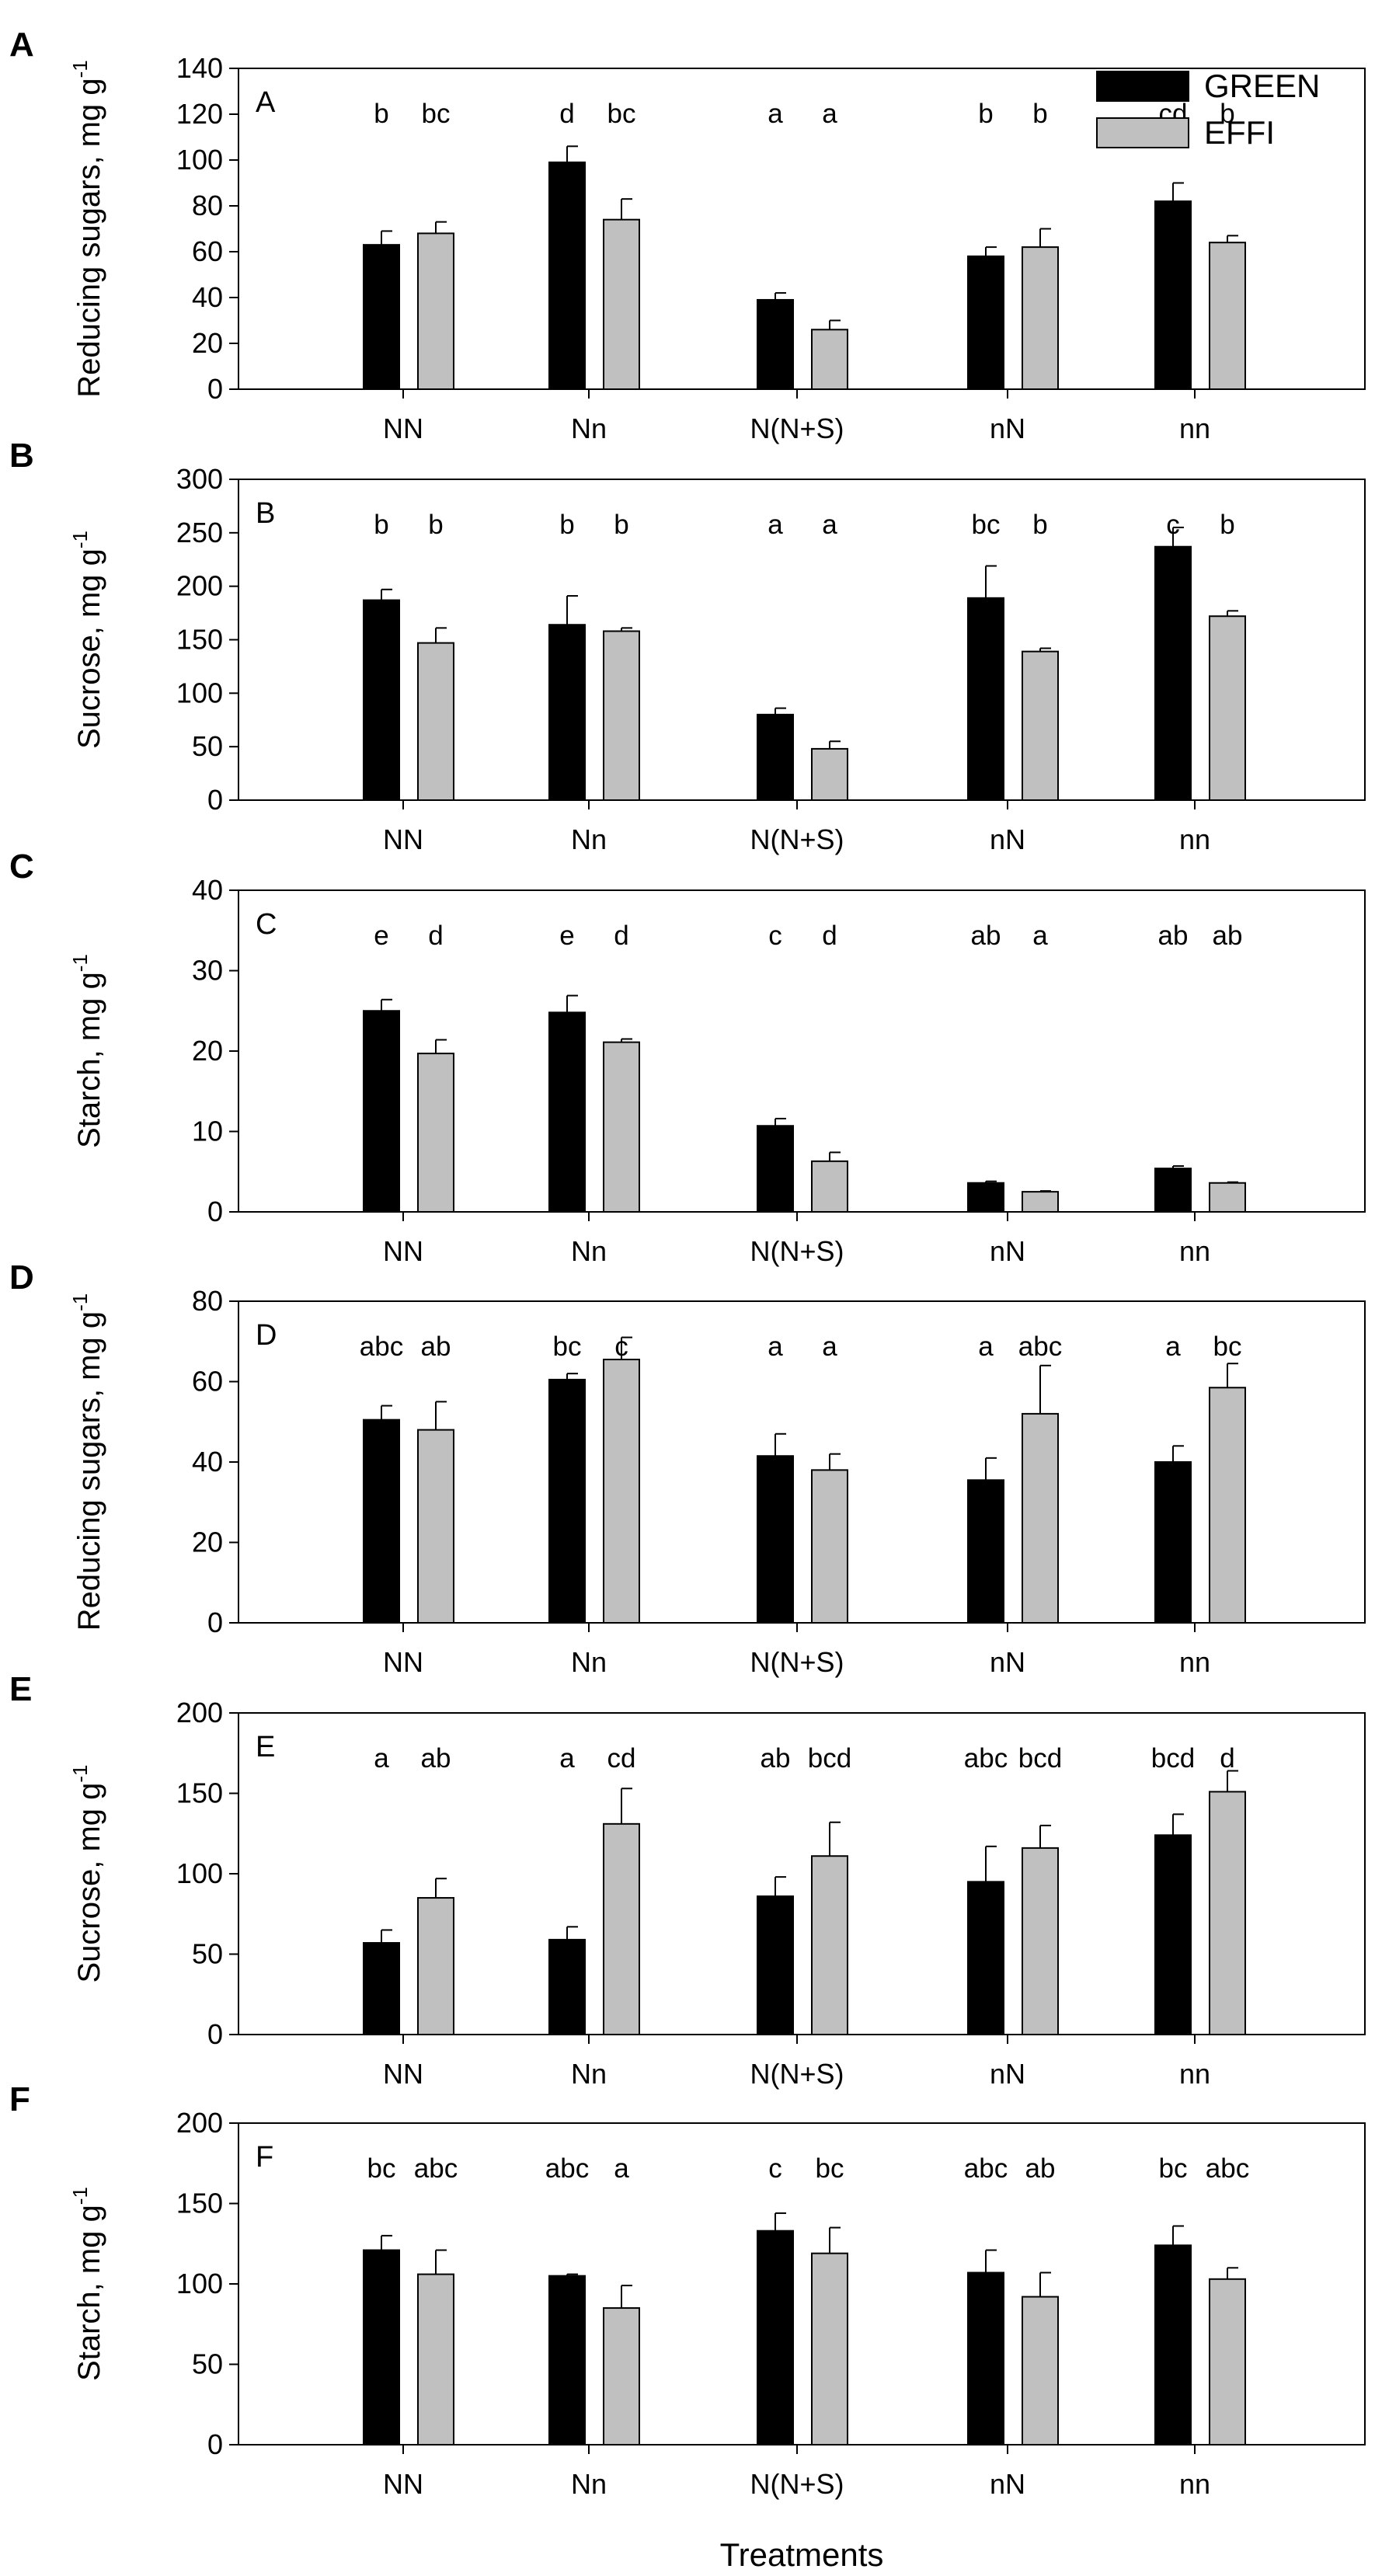 The width and height of the screenshot is (1375, 2576). I want to click on panel-letter: D, so click(22, 1277).